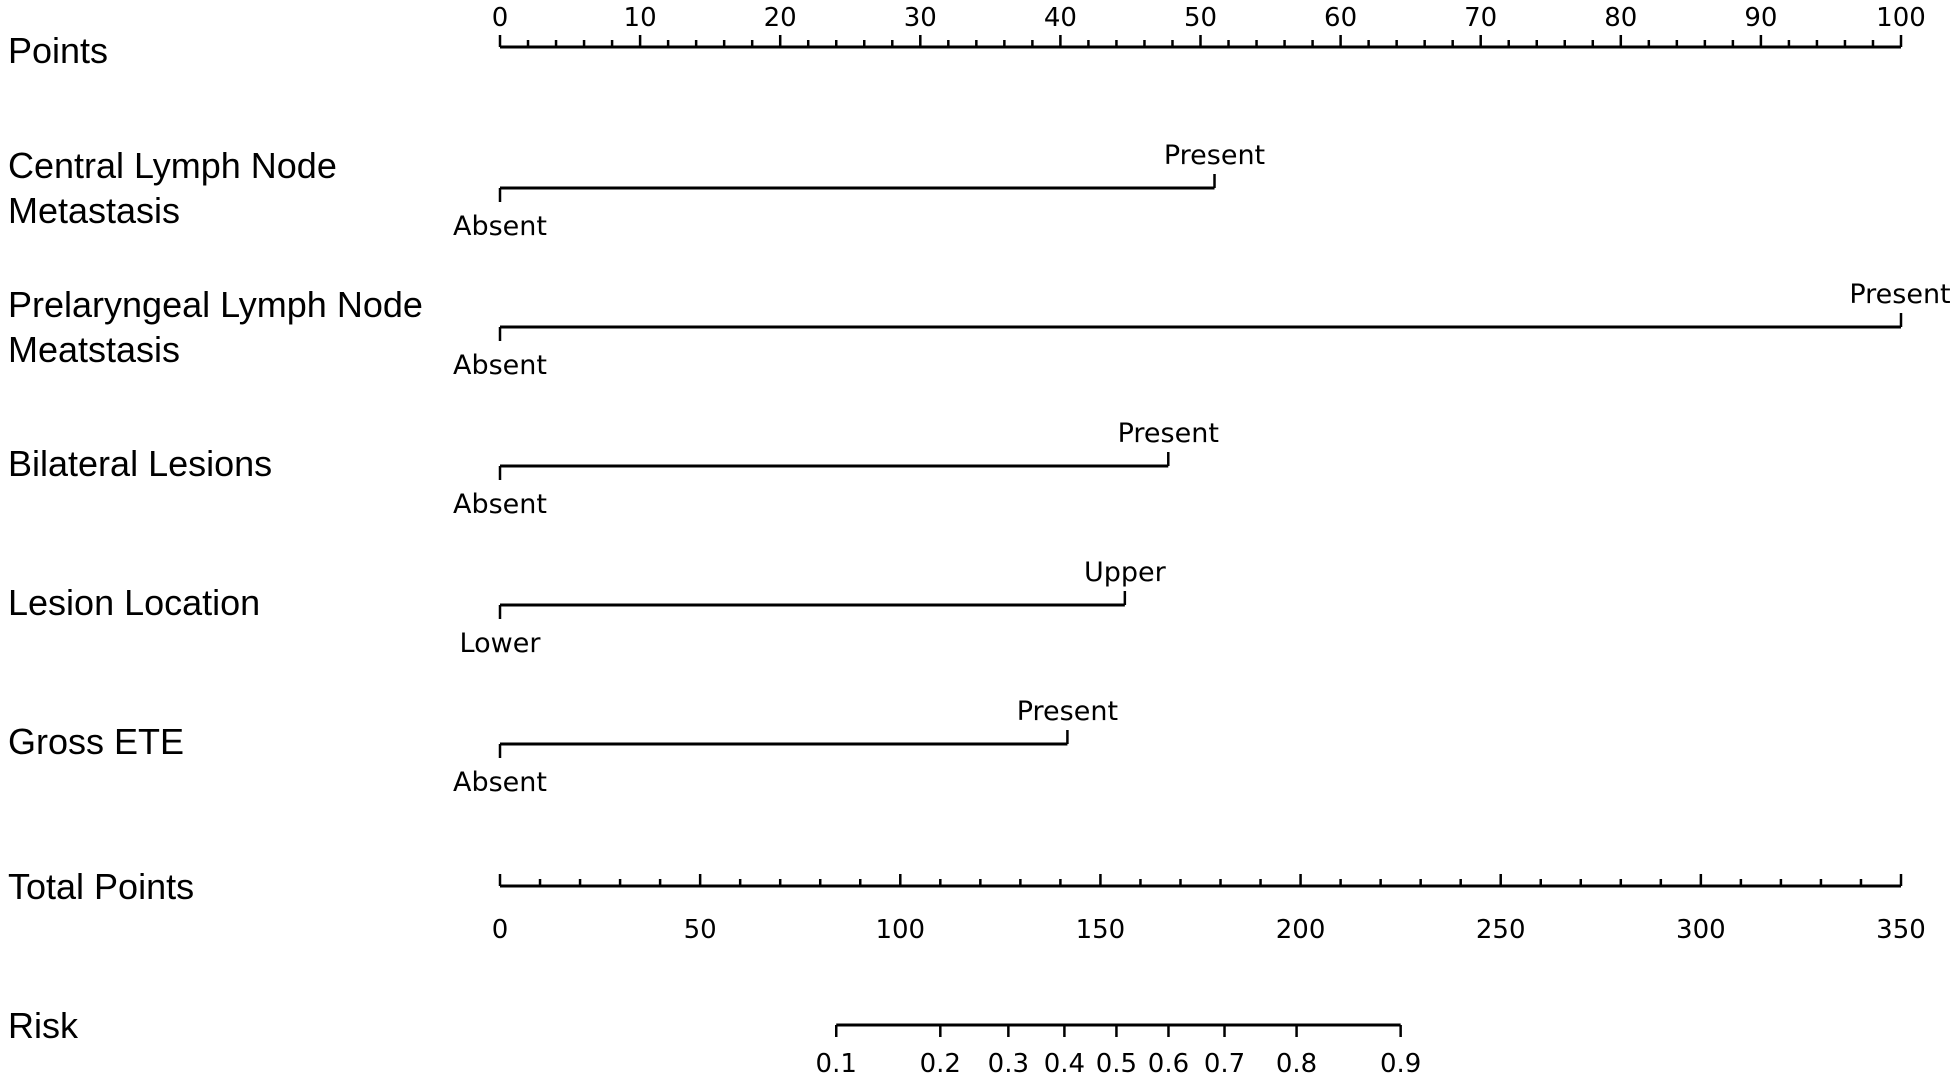  I want to click on points-tick-label: 90, so click(1760, 18).